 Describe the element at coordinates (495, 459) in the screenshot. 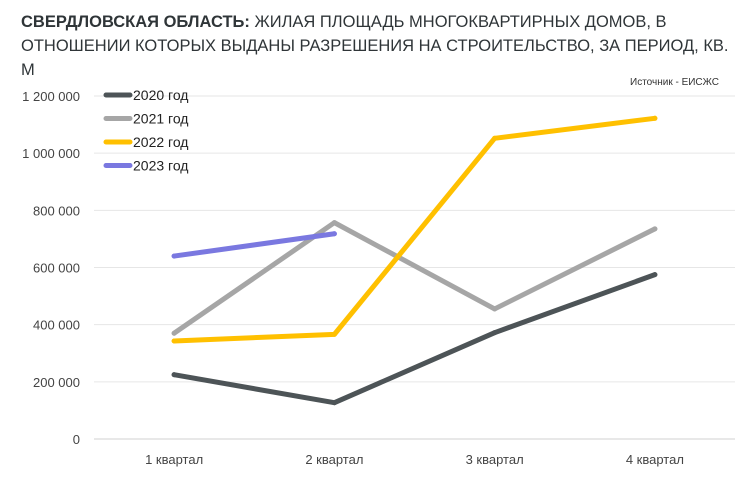

I see `x-tick-label: 3 квартал` at that location.